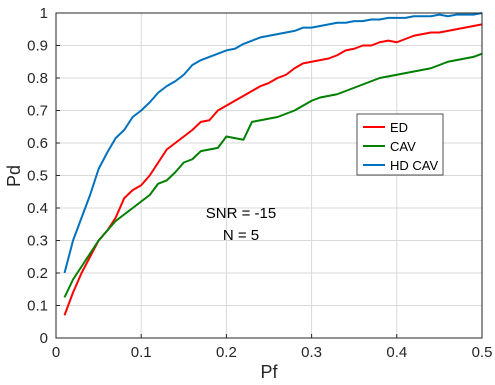  I want to click on x-tick-label: 0.4, so click(396, 352).